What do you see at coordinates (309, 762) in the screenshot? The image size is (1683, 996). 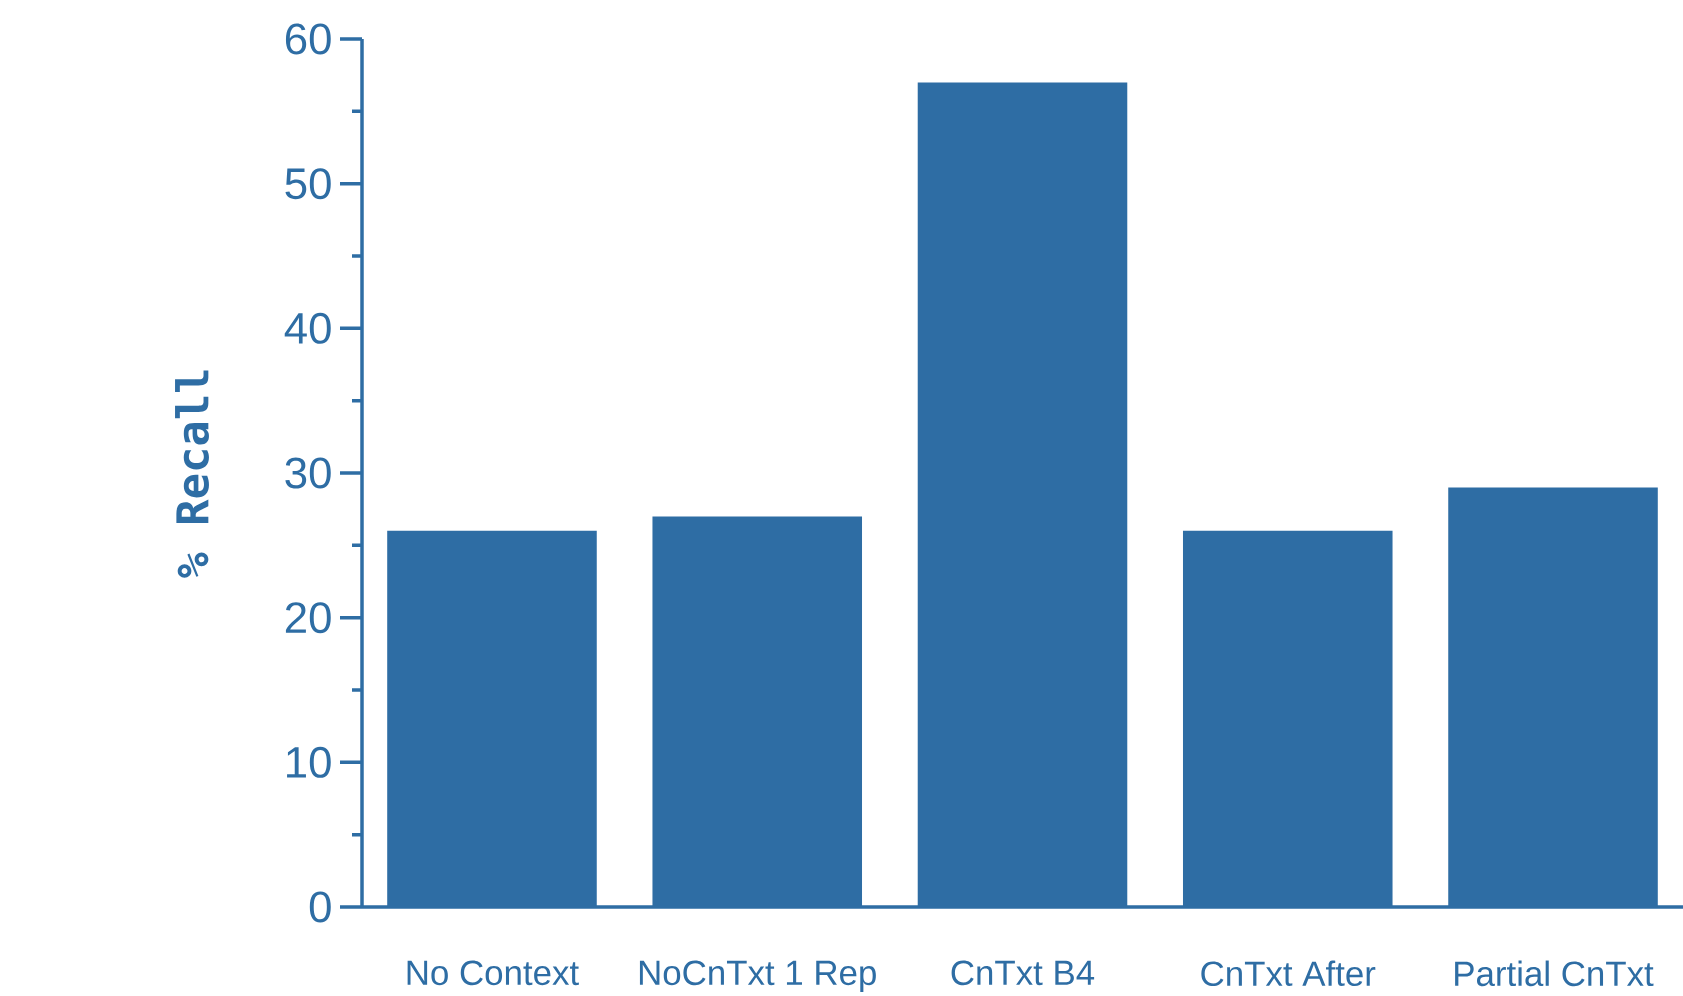 I see `y-tick-label: 10` at bounding box center [309, 762].